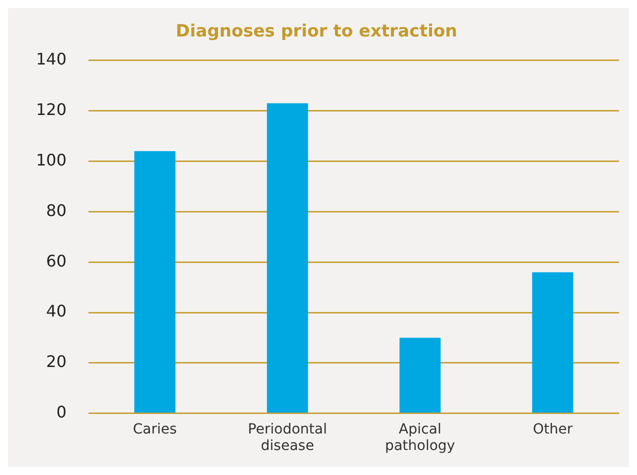  What do you see at coordinates (56, 362) in the screenshot?
I see `y-tick-label: 20` at bounding box center [56, 362].